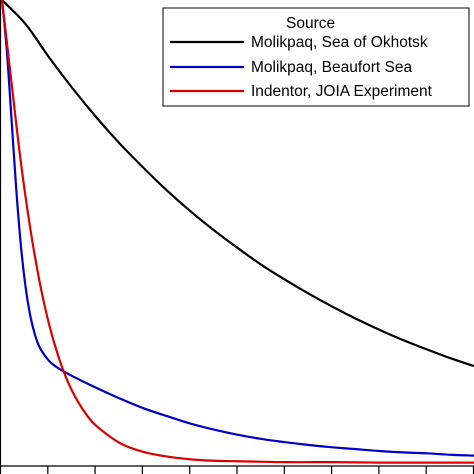 The image size is (474, 474). I want to click on legend-box, so click(316, 57).